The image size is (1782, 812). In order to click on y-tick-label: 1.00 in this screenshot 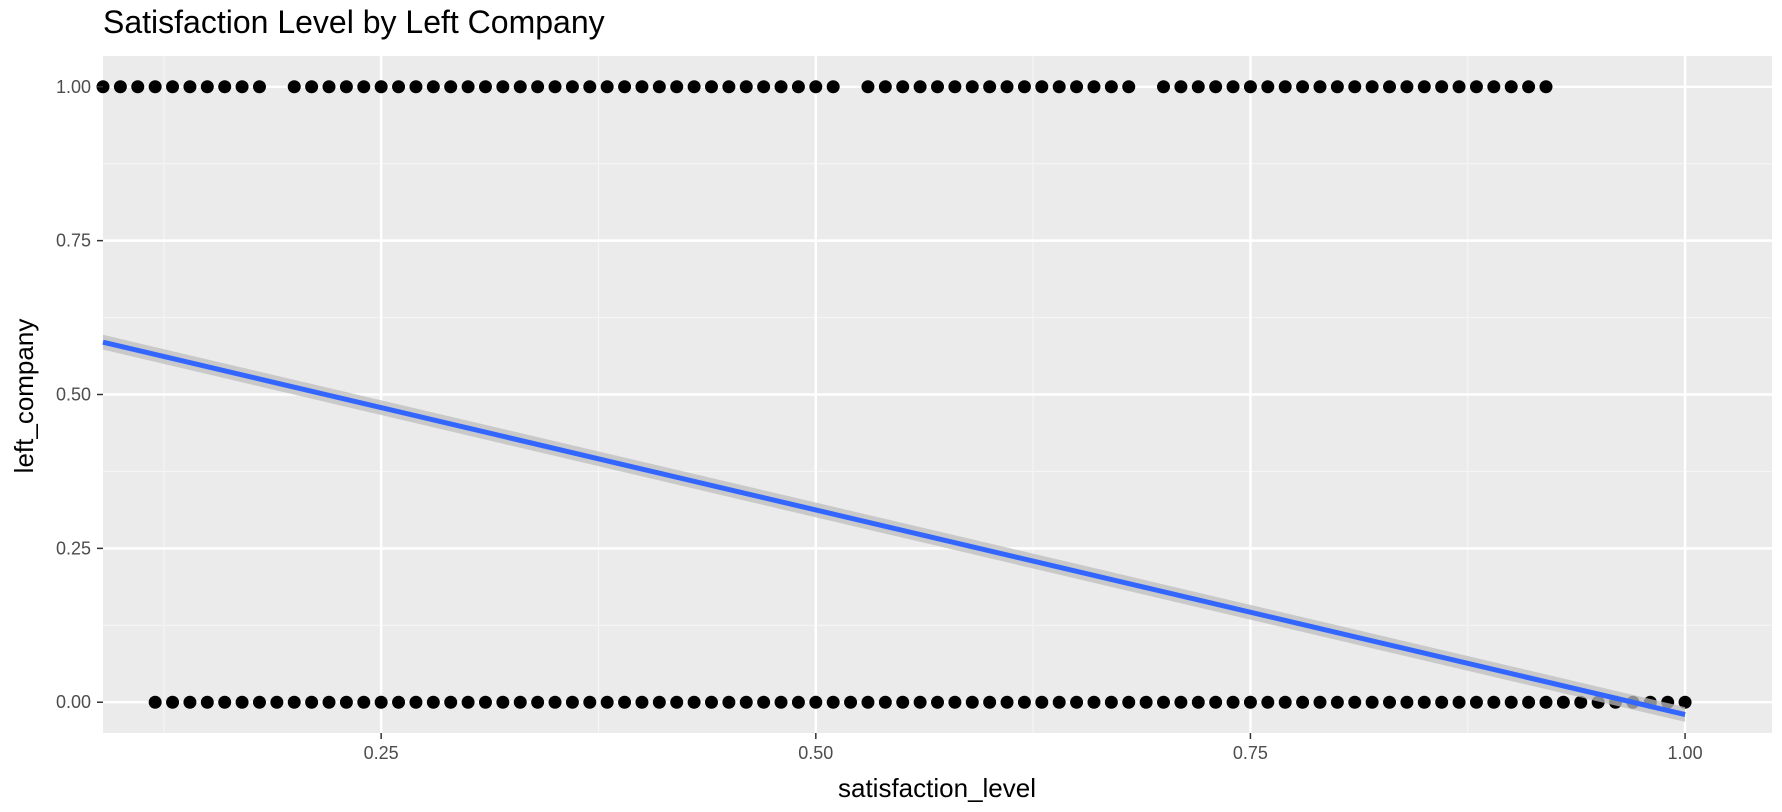, I will do `click(73, 87)`.